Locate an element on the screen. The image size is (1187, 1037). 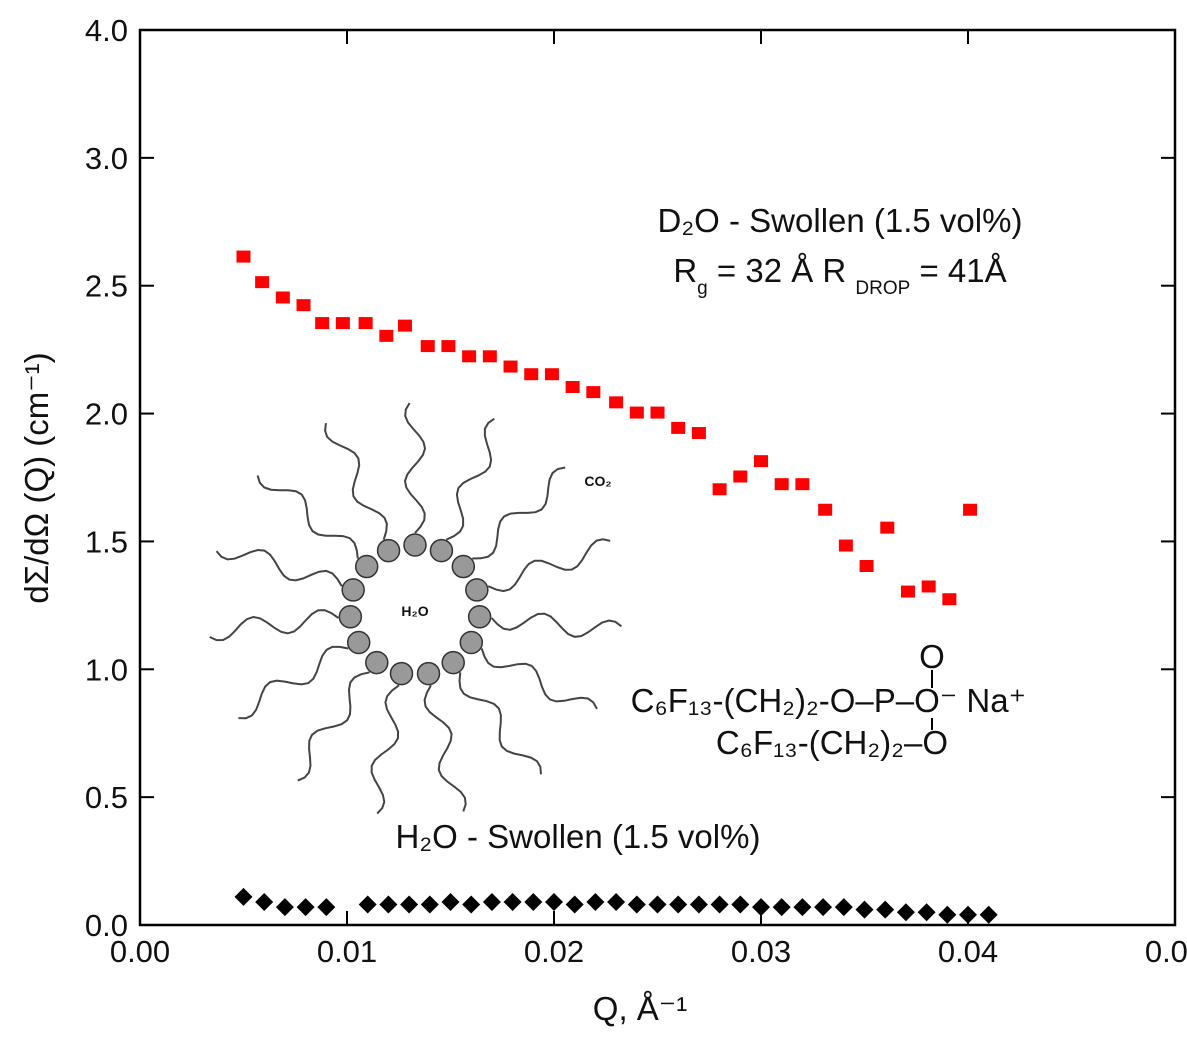
annotation: C₆F₁₃-(CH₂)₂–O is located at coordinates (832, 742).